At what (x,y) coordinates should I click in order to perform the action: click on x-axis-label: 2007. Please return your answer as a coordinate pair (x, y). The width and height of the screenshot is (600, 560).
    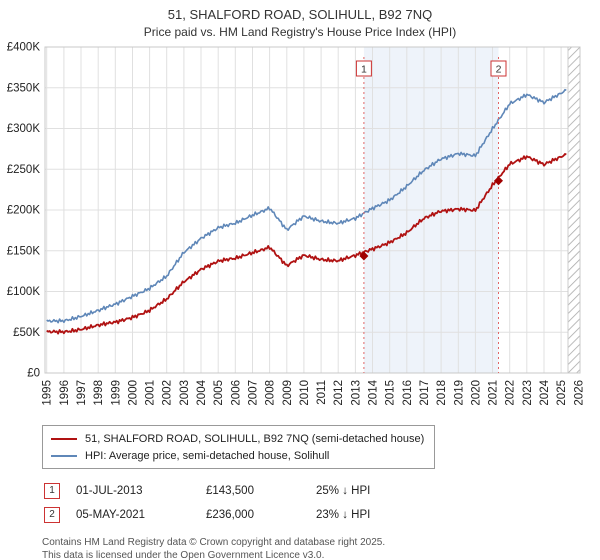
    Looking at the image, I should click on (254, 393).